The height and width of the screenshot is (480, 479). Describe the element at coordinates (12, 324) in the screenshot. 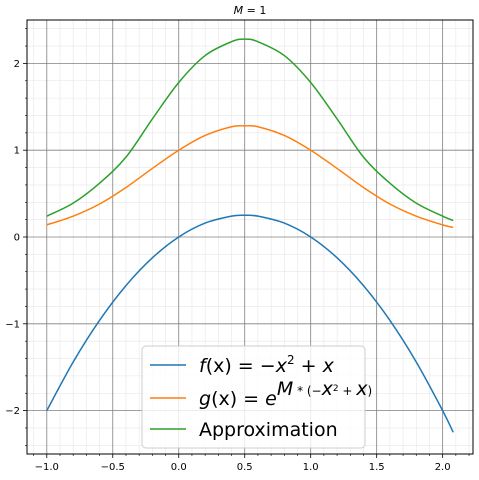

I see `y-tick-label: −1` at that location.